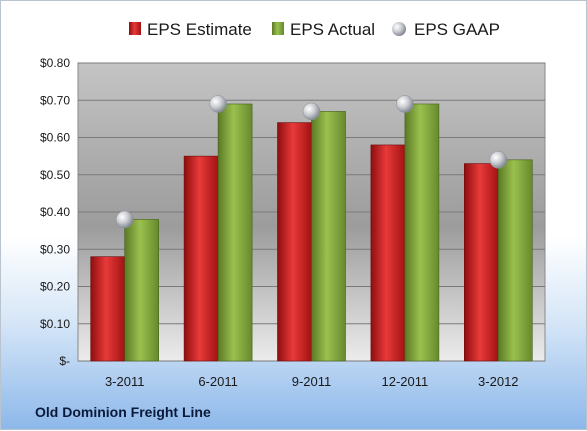  What do you see at coordinates (399, 29) in the screenshot?
I see `legend-swatch-gaap` at bounding box center [399, 29].